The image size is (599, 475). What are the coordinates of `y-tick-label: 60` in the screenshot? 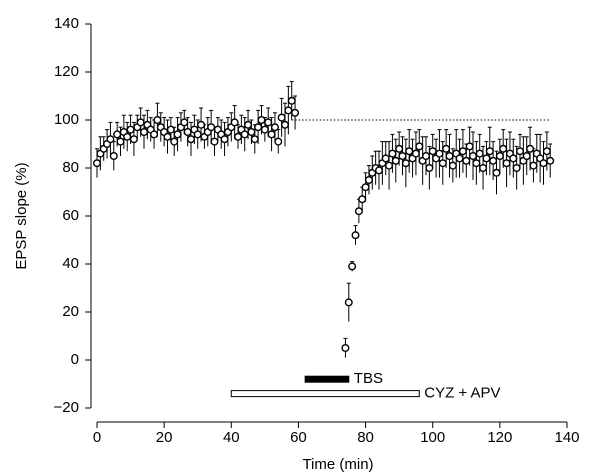 It's located at (70, 215).